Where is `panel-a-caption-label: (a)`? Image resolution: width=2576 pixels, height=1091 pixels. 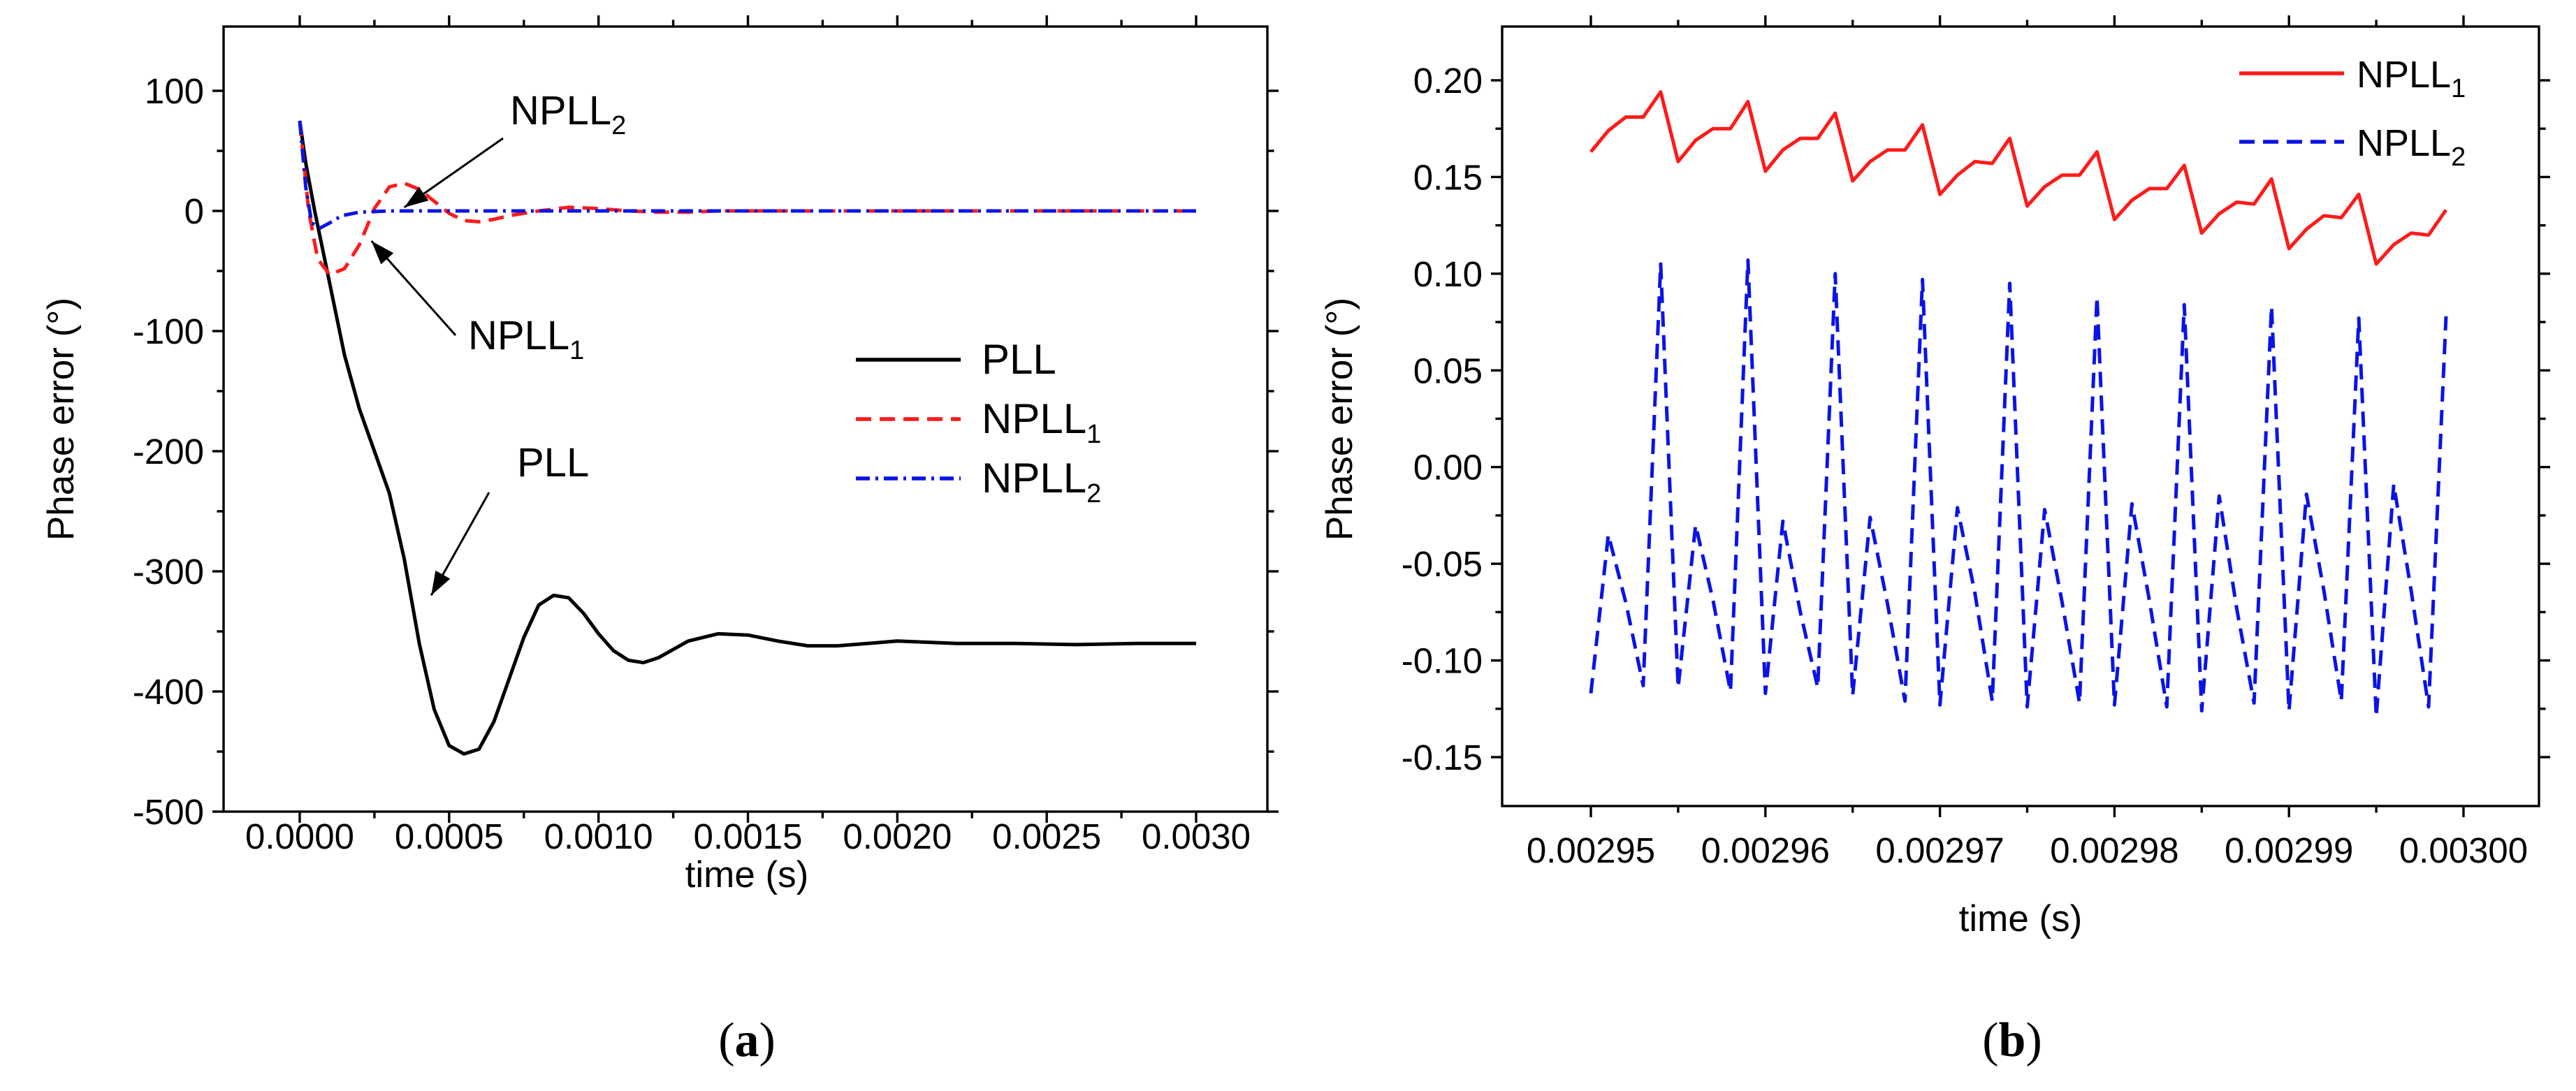 panel-a-caption-label: (a) is located at coordinates (747, 1040).